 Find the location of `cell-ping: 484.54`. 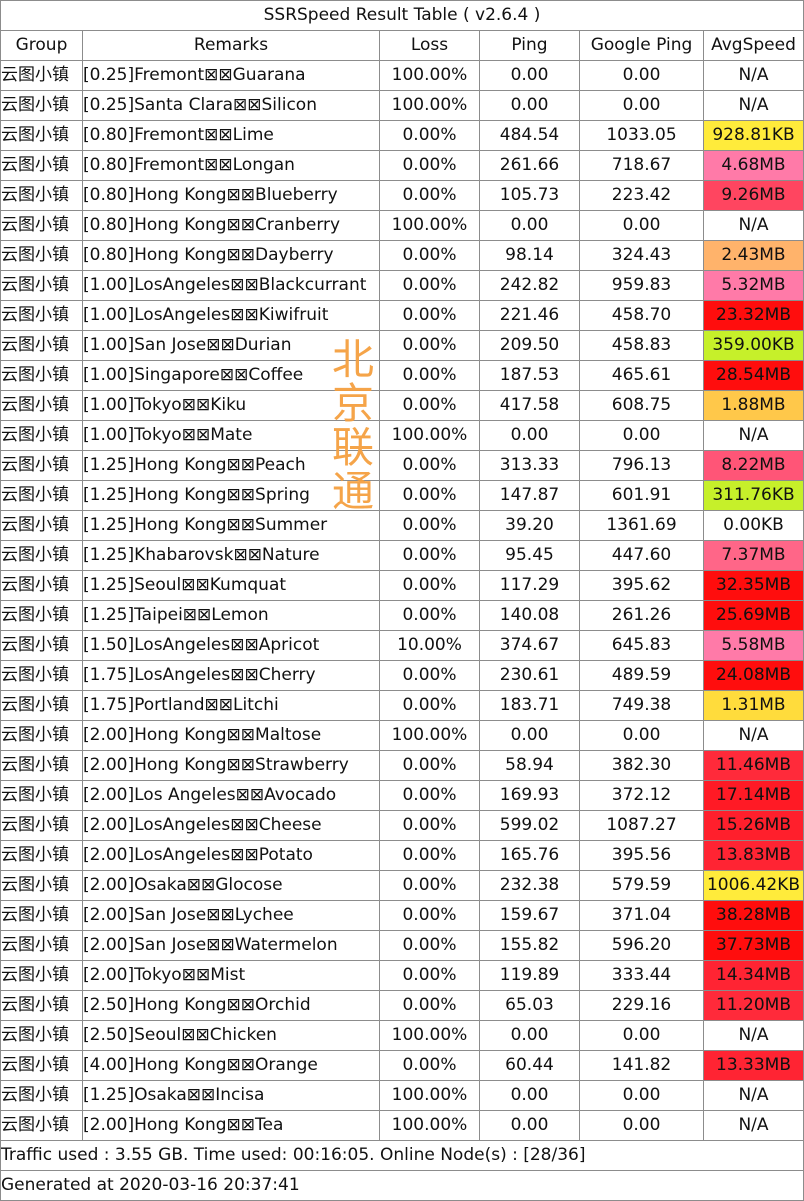

cell-ping: 484.54 is located at coordinates (529, 135).